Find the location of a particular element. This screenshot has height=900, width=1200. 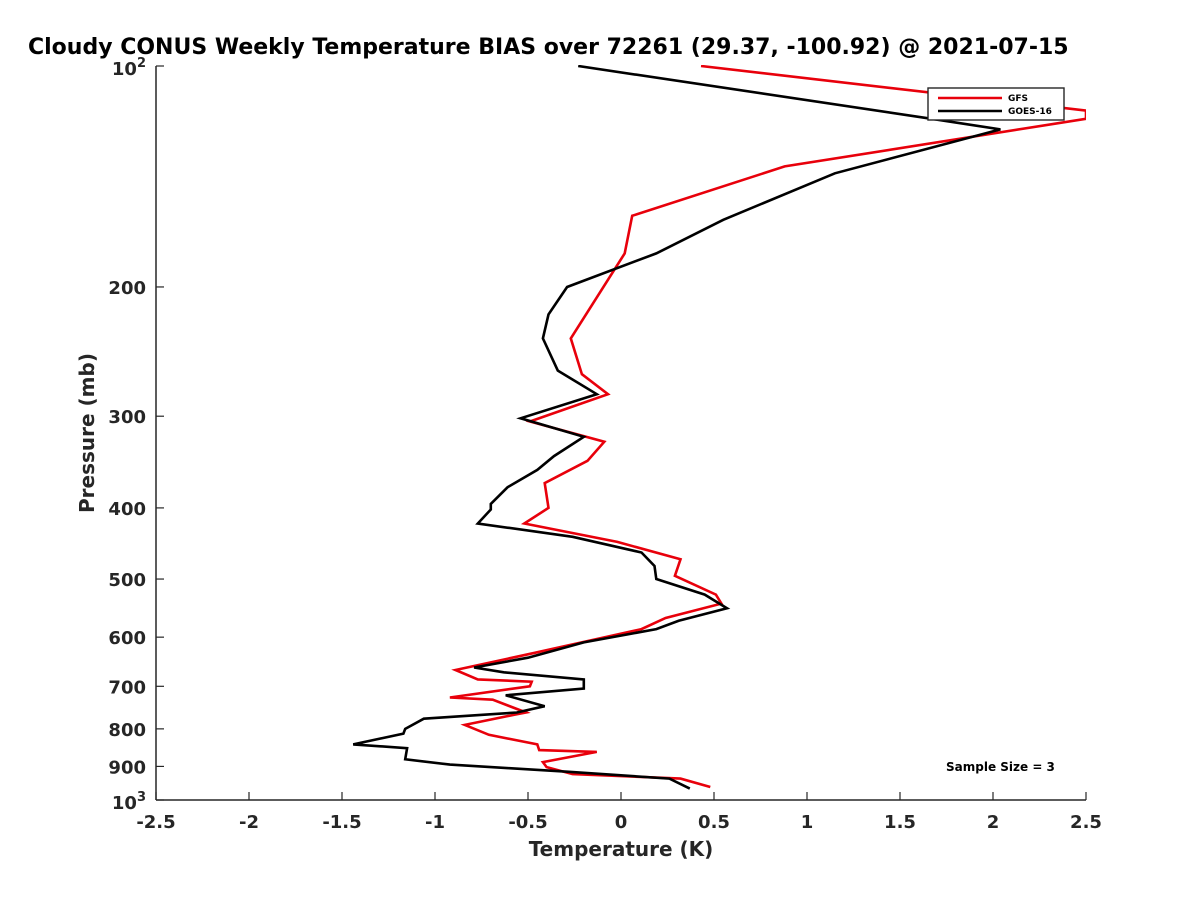

x-tick-label: 2 is located at coordinates (993, 822).